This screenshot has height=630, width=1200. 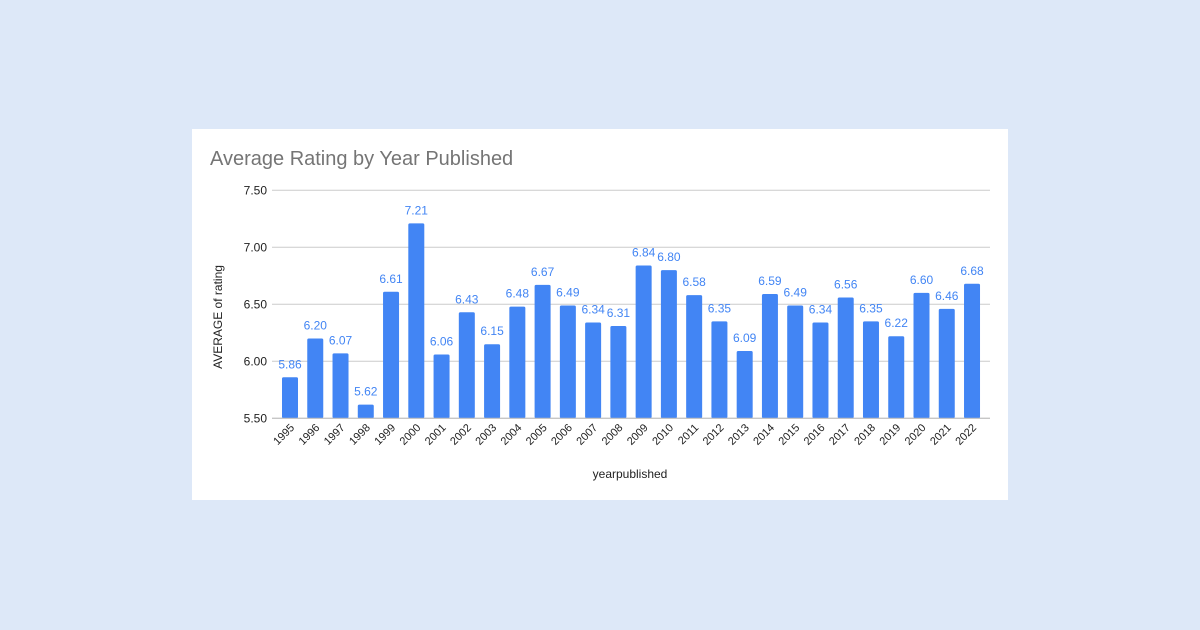 What do you see at coordinates (436, 435) in the screenshot?
I see `x-tick-label: 2001` at bounding box center [436, 435].